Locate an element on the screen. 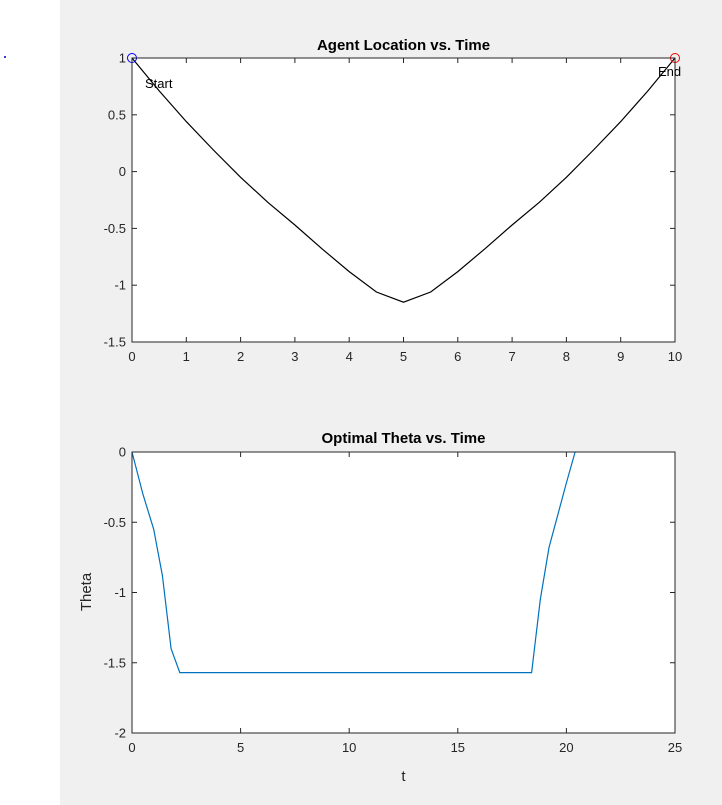 Image resolution: width=722 pixels, height=805 pixels. y-tick-label: -2 is located at coordinates (120, 733).